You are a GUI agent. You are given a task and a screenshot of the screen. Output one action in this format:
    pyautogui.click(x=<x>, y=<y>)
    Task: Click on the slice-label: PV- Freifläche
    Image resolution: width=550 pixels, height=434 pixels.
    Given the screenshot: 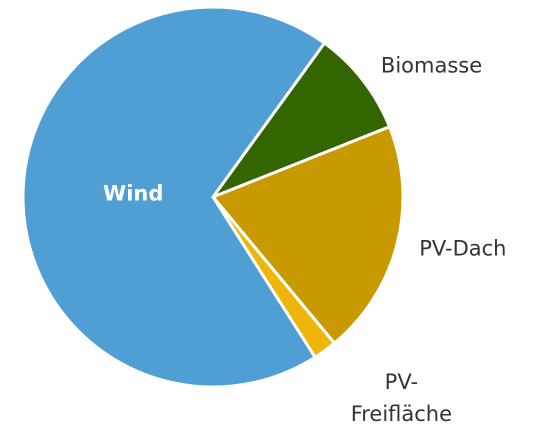 What is the action you would take?
    pyautogui.click(x=401, y=398)
    